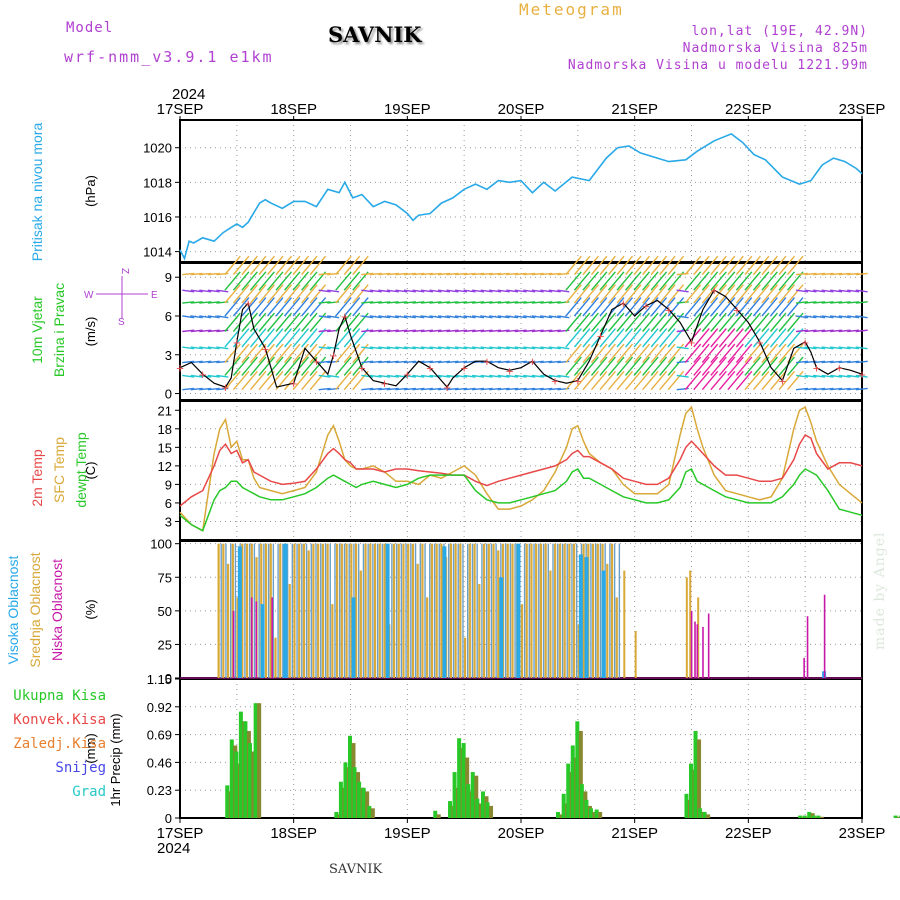  What do you see at coordinates (634, 833) in the screenshot?
I see `x-tick-label-bottom: 21SEP` at bounding box center [634, 833].